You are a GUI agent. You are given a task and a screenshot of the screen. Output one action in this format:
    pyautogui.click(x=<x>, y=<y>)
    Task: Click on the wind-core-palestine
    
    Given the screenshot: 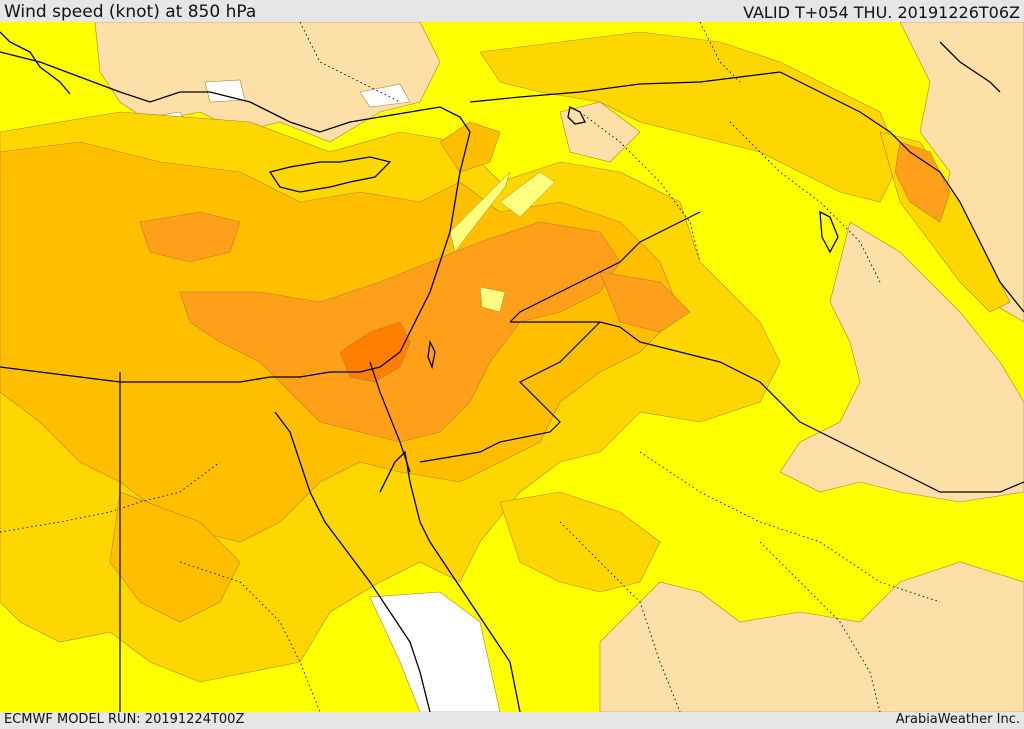 What is the action you would take?
    pyautogui.click(x=375, y=352)
    